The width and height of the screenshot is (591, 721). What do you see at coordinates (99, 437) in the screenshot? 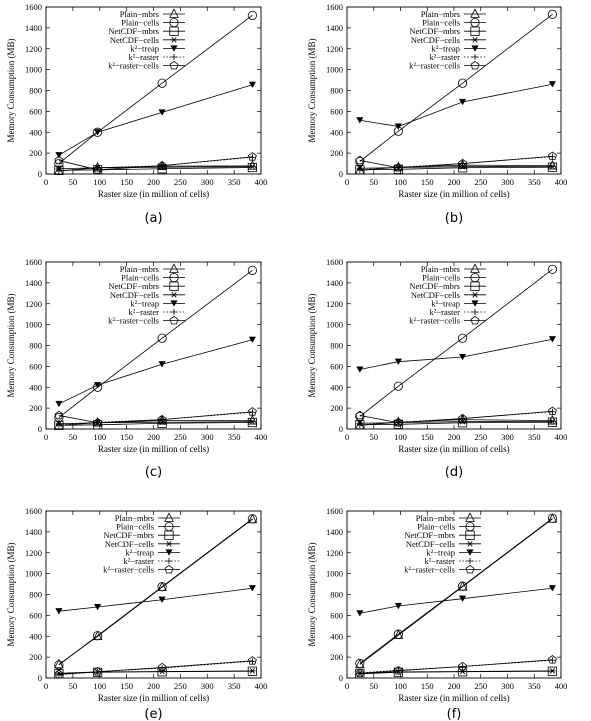
I see `x-tick-label: 100` at bounding box center [99, 437].